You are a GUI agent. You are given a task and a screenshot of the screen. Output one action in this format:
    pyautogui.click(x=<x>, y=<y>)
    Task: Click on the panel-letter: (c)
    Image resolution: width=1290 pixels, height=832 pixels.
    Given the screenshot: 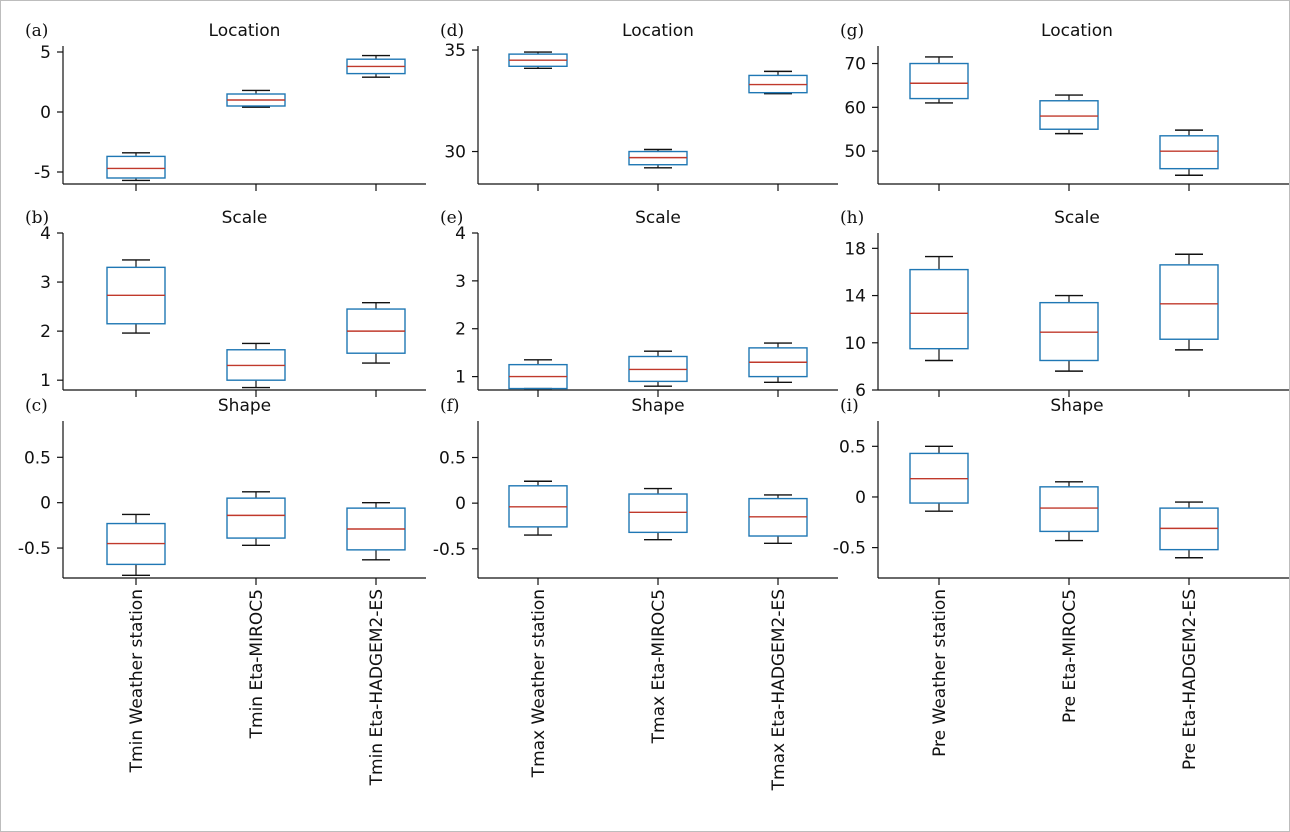 What is the action you would take?
    pyautogui.click(x=36, y=406)
    